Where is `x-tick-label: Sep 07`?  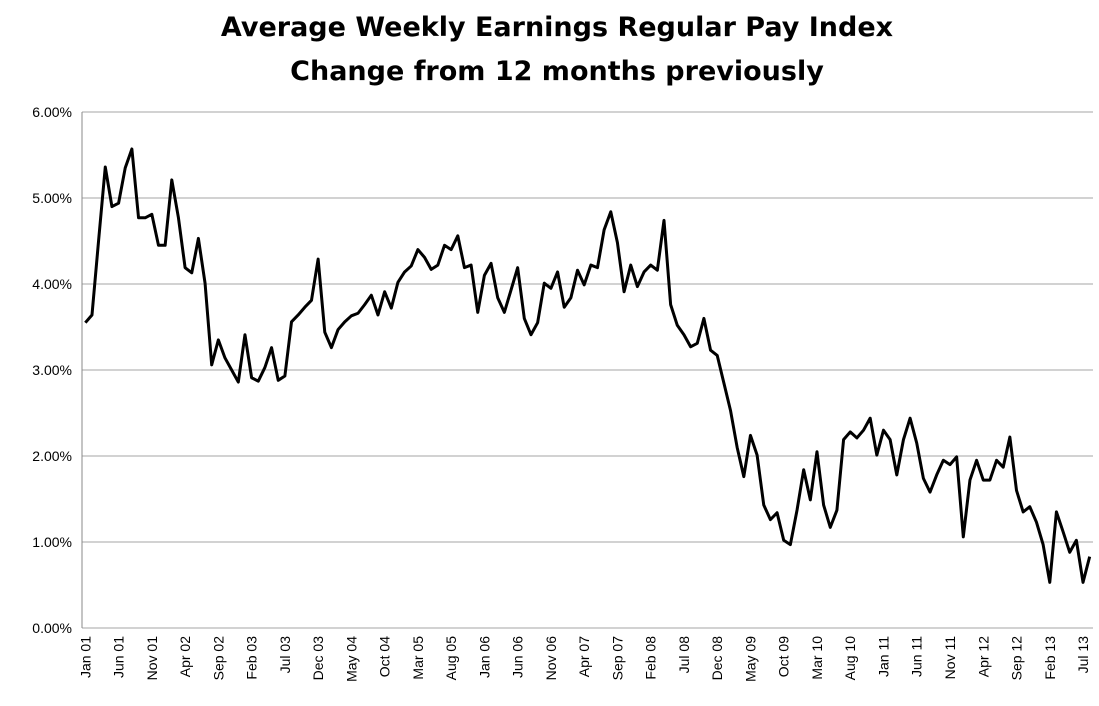
x-tick-label: Sep 07 is located at coordinates (617, 658).